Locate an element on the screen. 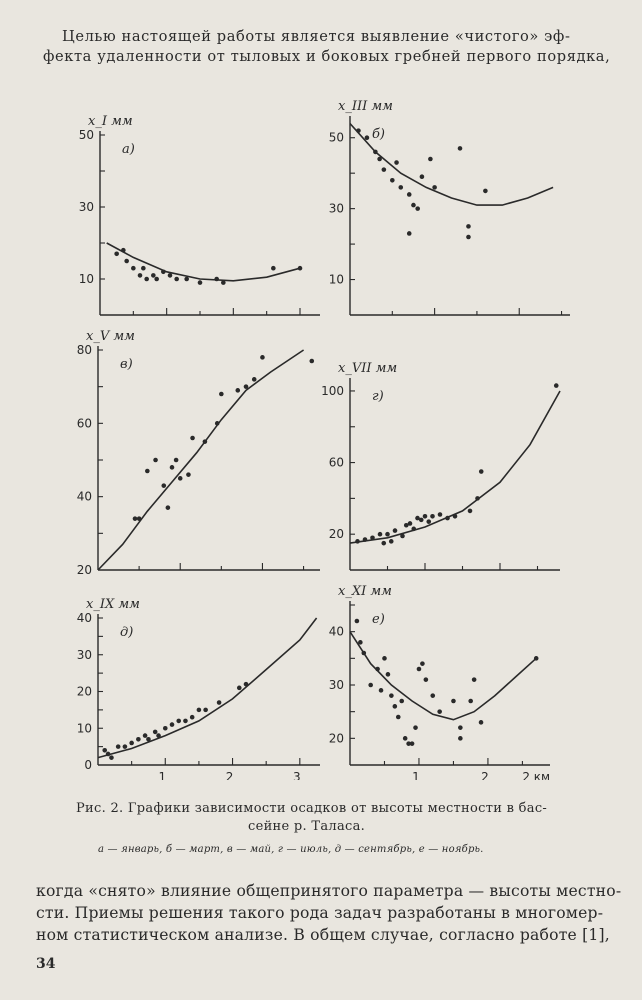  chart-panel-a: 10 30 50x_I мм а) is located at coordinates (199, 215).